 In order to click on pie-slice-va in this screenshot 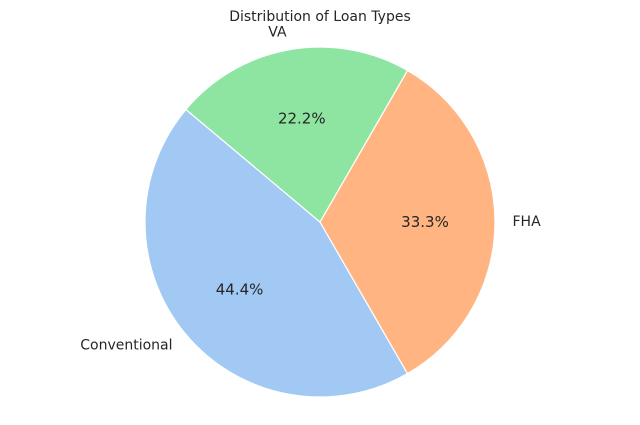, I will do `click(297, 134)`.